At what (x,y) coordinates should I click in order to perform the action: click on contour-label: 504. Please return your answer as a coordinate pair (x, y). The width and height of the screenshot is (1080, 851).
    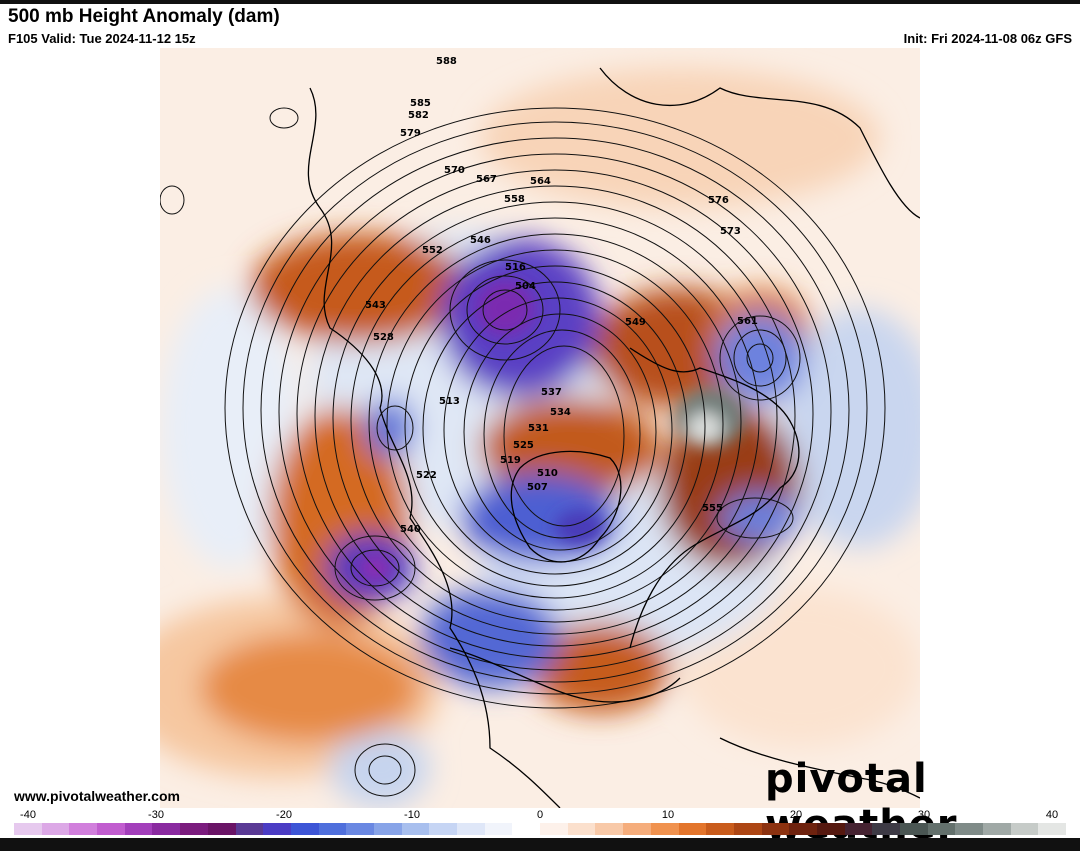
    Looking at the image, I should click on (525, 286).